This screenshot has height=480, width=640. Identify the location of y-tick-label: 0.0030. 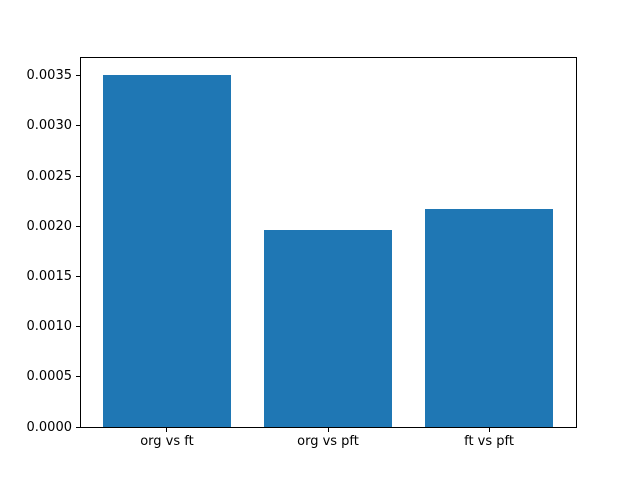
(49, 126).